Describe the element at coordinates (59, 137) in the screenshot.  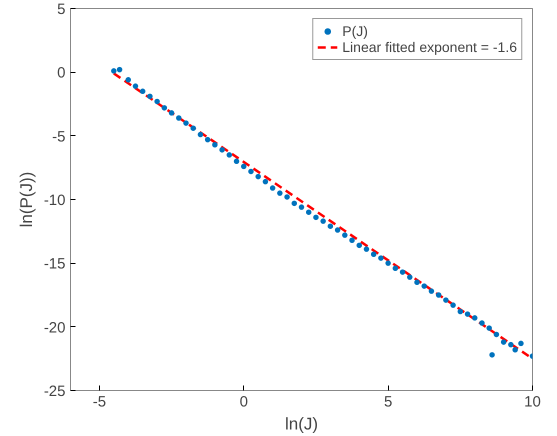
I see `y-tick-label: -5` at that location.